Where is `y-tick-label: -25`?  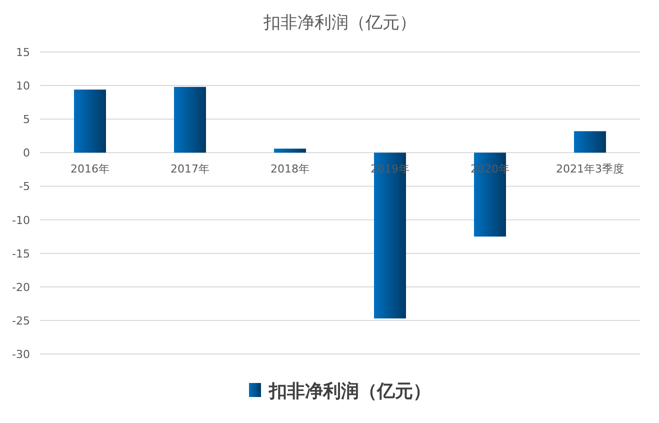 y-tick-label: -25 is located at coordinates (21, 321).